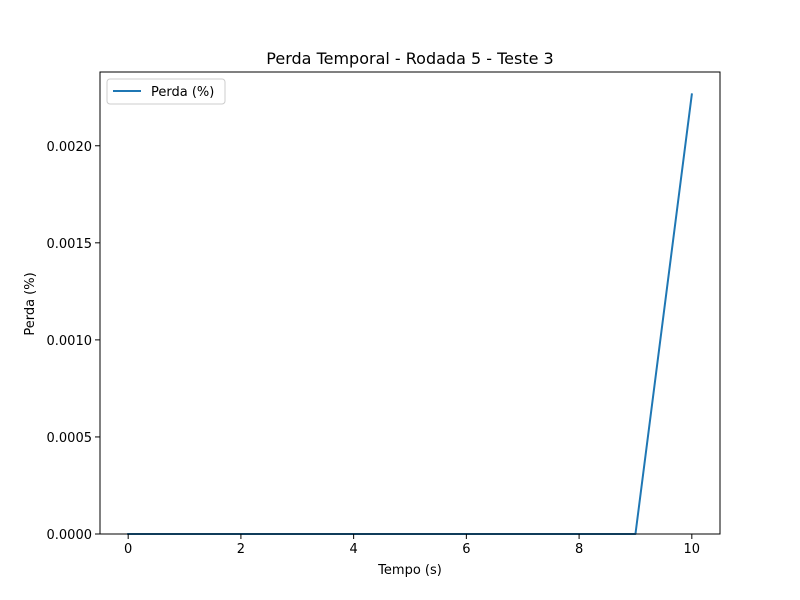 This screenshot has width=800, height=600. I want to click on y-tick-label: 0.0020, so click(70, 147).